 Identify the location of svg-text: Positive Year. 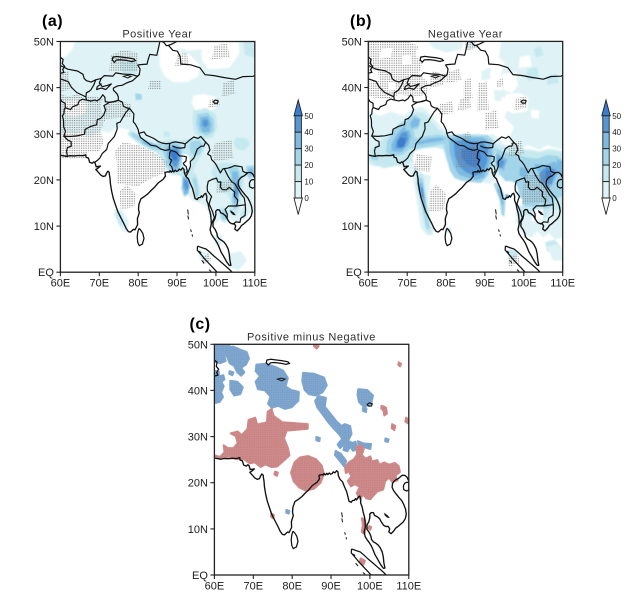
(157, 35).